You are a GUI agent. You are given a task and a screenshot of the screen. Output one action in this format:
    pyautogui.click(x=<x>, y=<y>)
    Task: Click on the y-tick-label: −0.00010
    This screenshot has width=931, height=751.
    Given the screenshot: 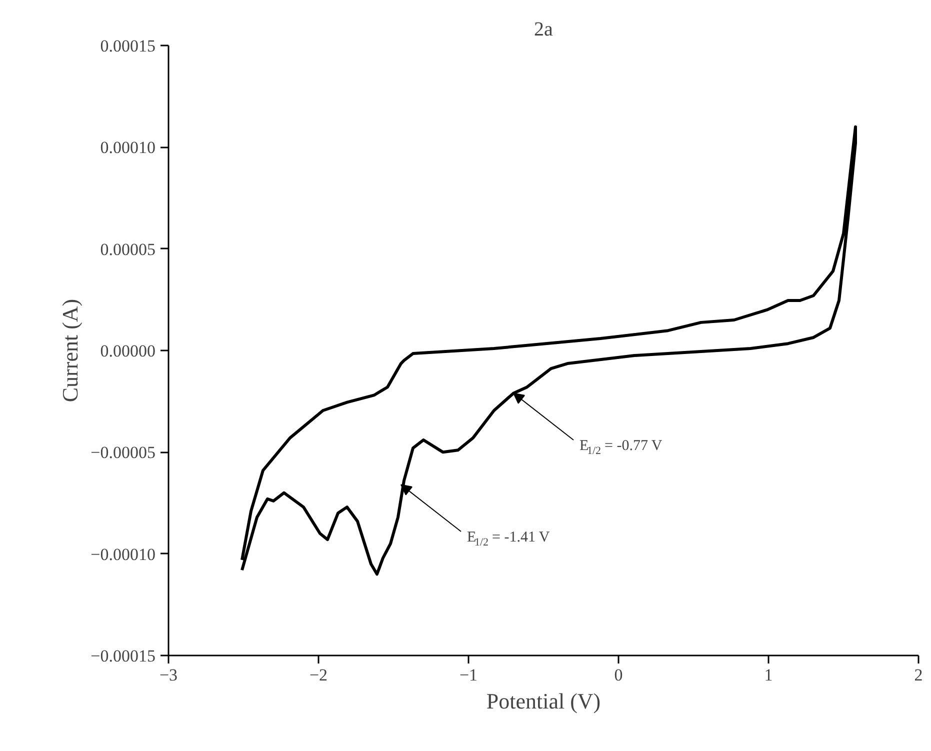 What is the action you would take?
    pyautogui.click(x=123, y=554)
    